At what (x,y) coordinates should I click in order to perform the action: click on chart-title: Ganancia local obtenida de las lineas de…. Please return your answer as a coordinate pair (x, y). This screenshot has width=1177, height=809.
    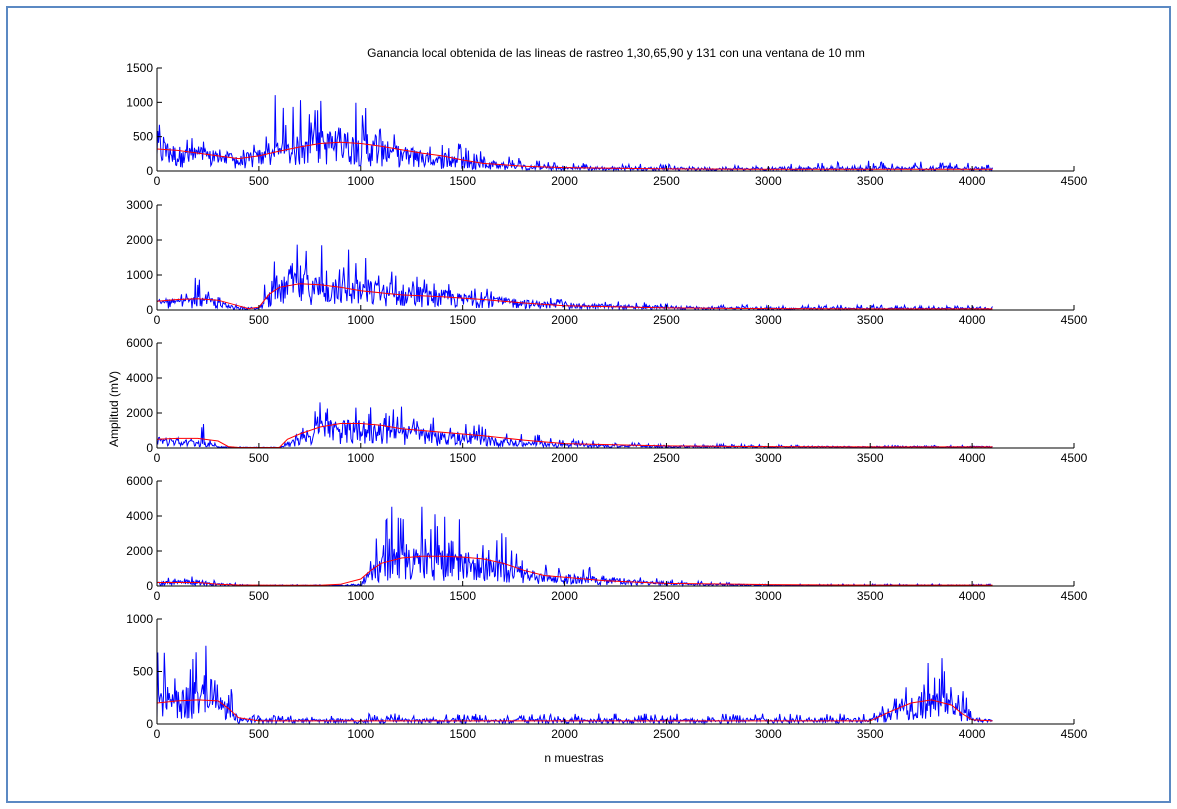
    Looking at the image, I should click on (616, 53).